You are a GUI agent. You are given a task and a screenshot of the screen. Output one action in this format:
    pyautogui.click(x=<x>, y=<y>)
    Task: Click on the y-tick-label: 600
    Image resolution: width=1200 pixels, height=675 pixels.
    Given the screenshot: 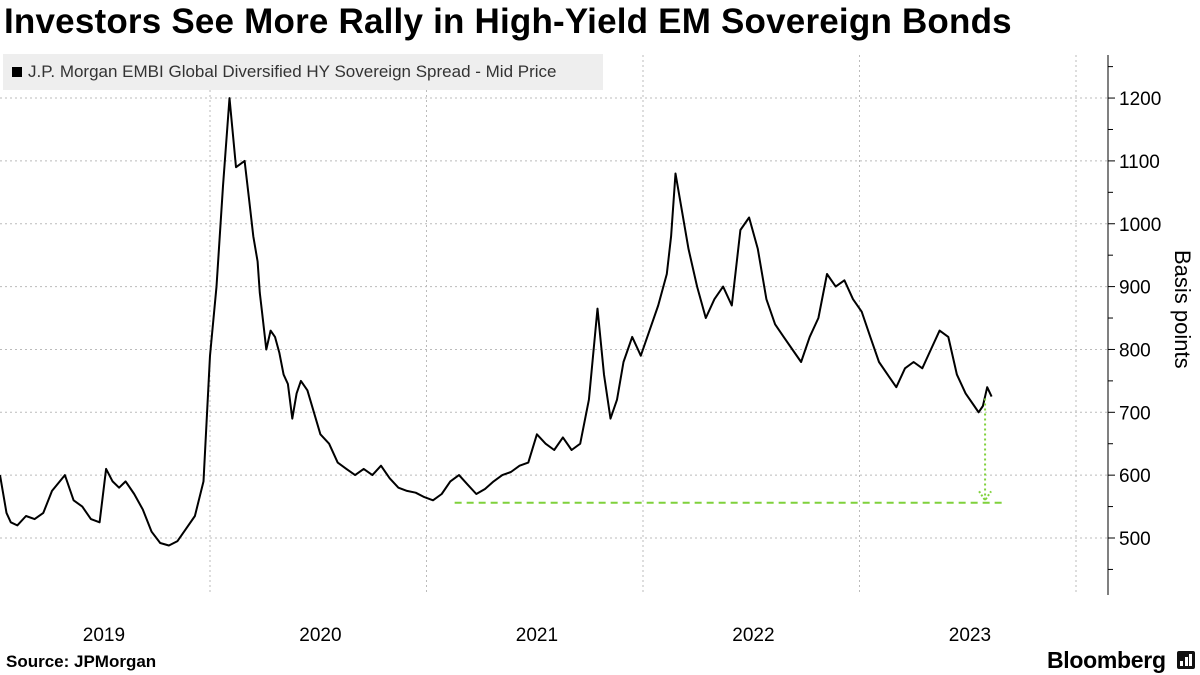 What is the action you would take?
    pyautogui.click(x=1135, y=476)
    